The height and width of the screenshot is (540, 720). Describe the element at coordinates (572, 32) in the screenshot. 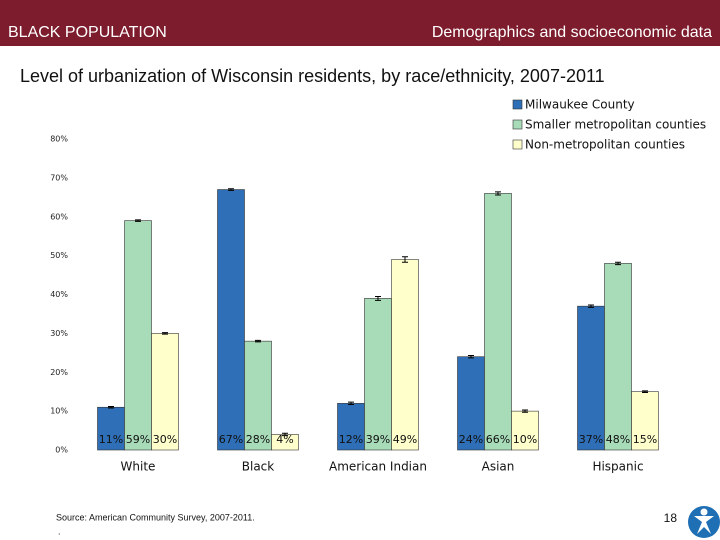

I see `header-right: Demographics and socioeconomic data` at that location.